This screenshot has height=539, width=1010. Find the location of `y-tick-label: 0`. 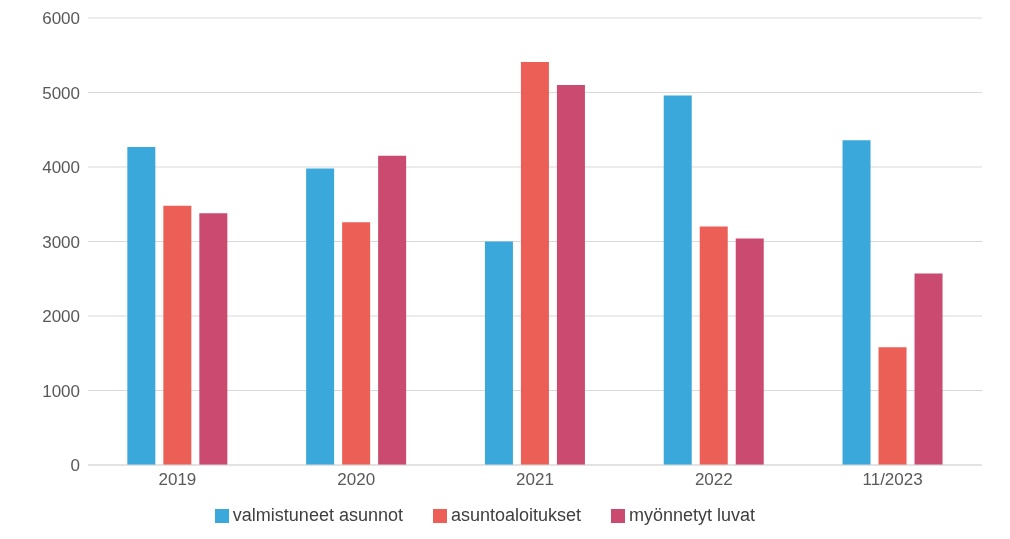

y-tick-label: 0 is located at coordinates (75, 466).